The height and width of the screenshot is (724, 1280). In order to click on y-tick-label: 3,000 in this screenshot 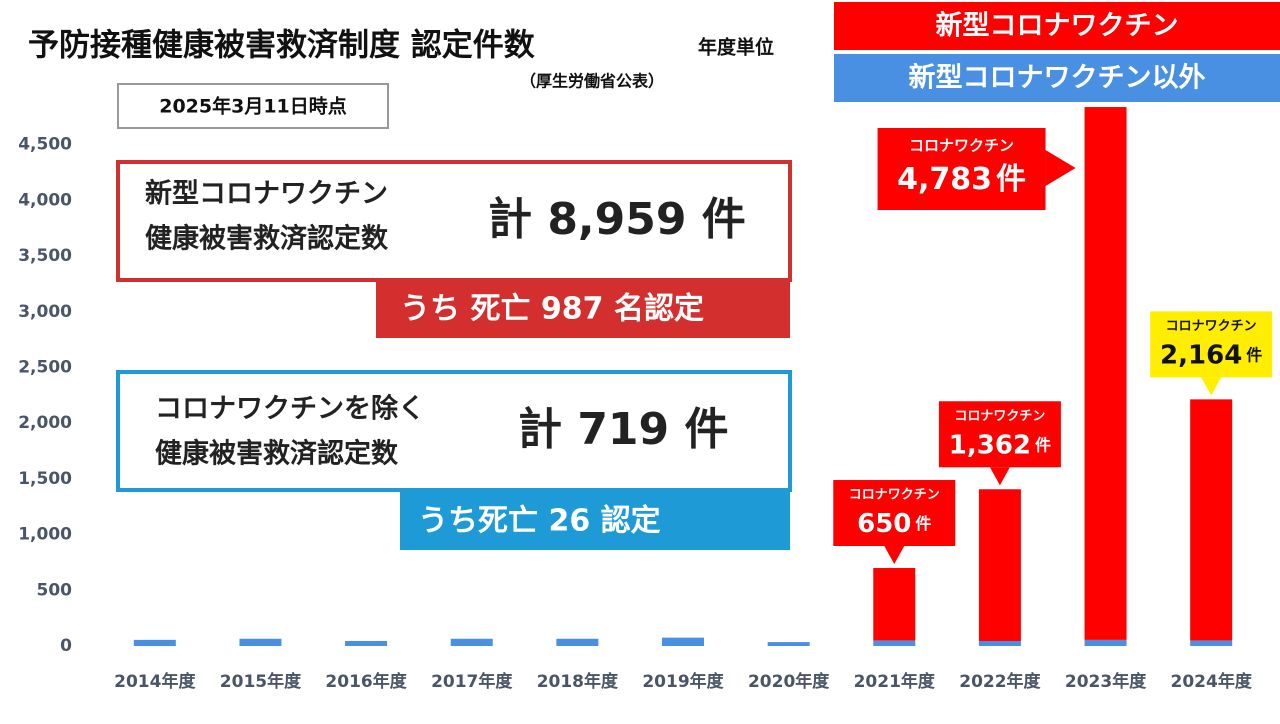, I will do `click(45, 312)`.